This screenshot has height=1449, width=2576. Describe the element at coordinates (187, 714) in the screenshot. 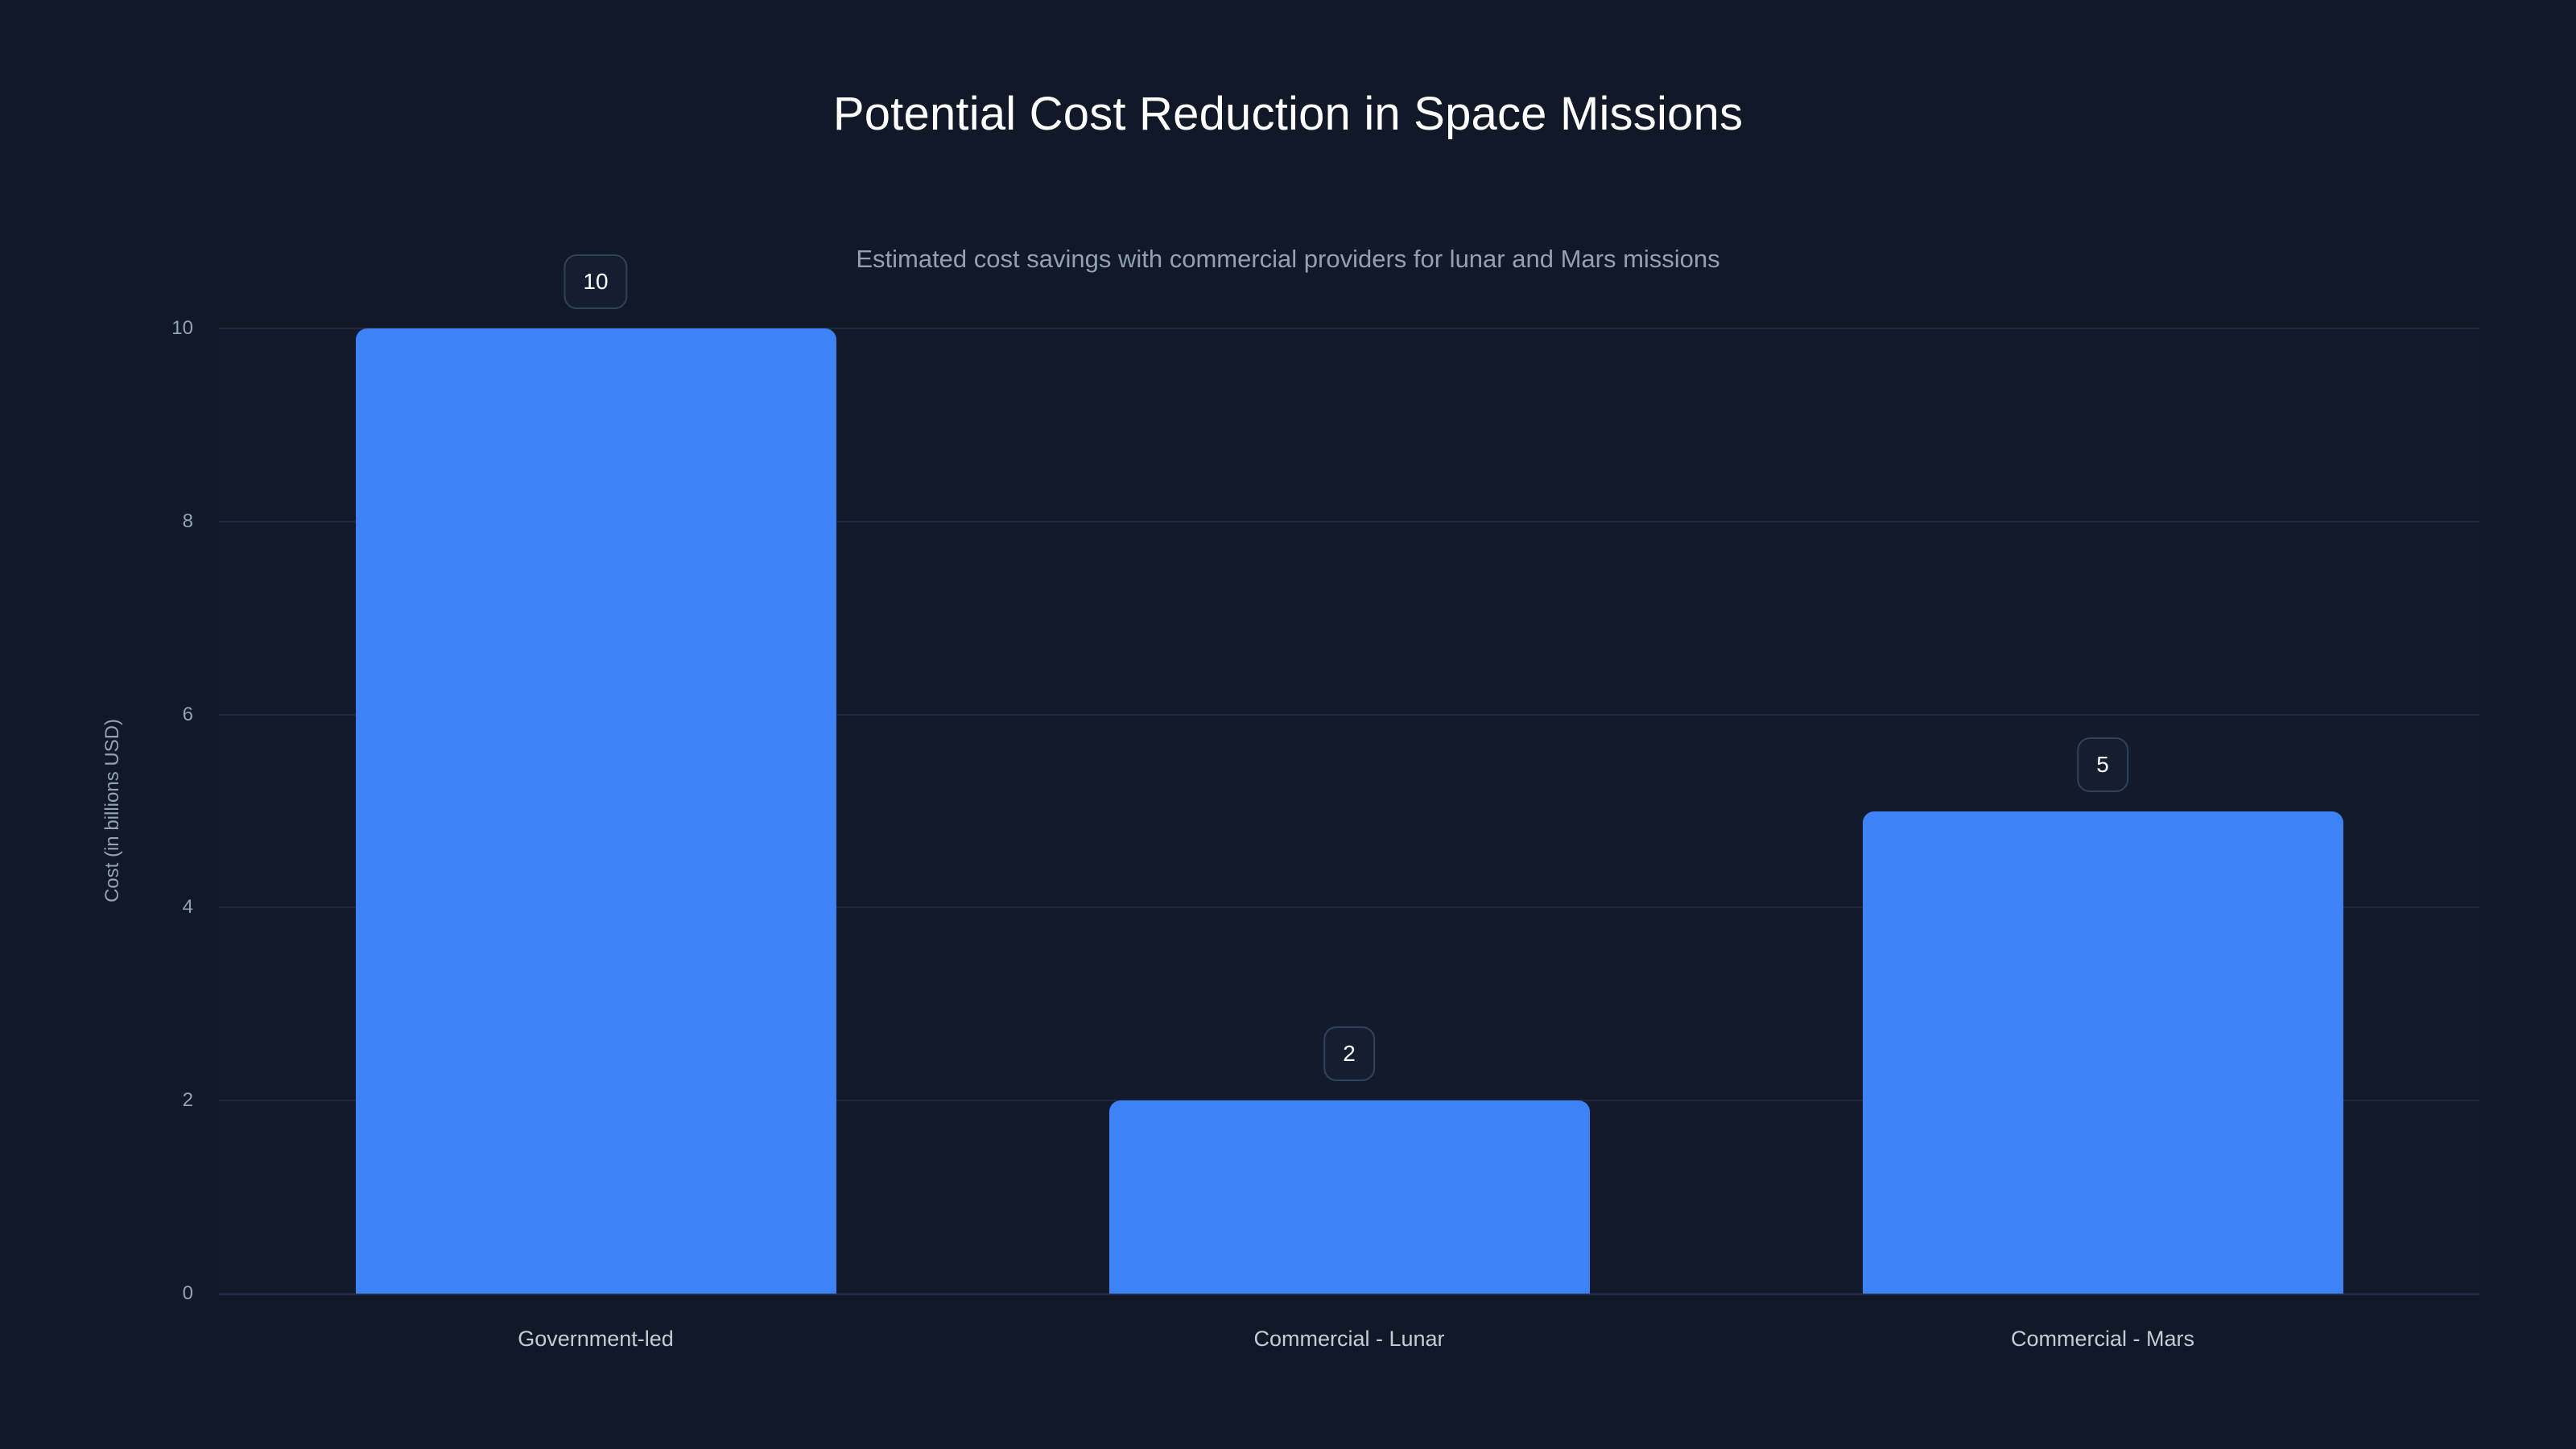

I see `y-tick-label: 6` at that location.